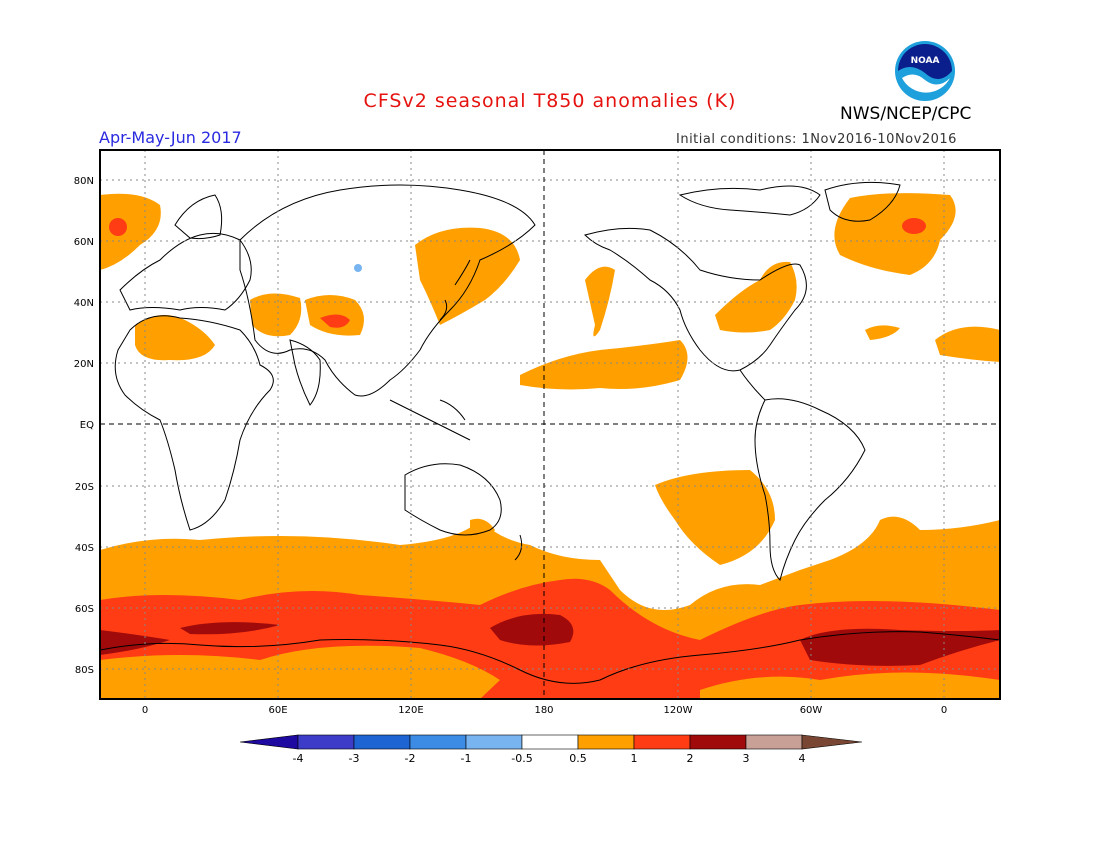  I want to click on lon-axis: 0 60E 120E 180 120W 60W 0, so click(544, 710).